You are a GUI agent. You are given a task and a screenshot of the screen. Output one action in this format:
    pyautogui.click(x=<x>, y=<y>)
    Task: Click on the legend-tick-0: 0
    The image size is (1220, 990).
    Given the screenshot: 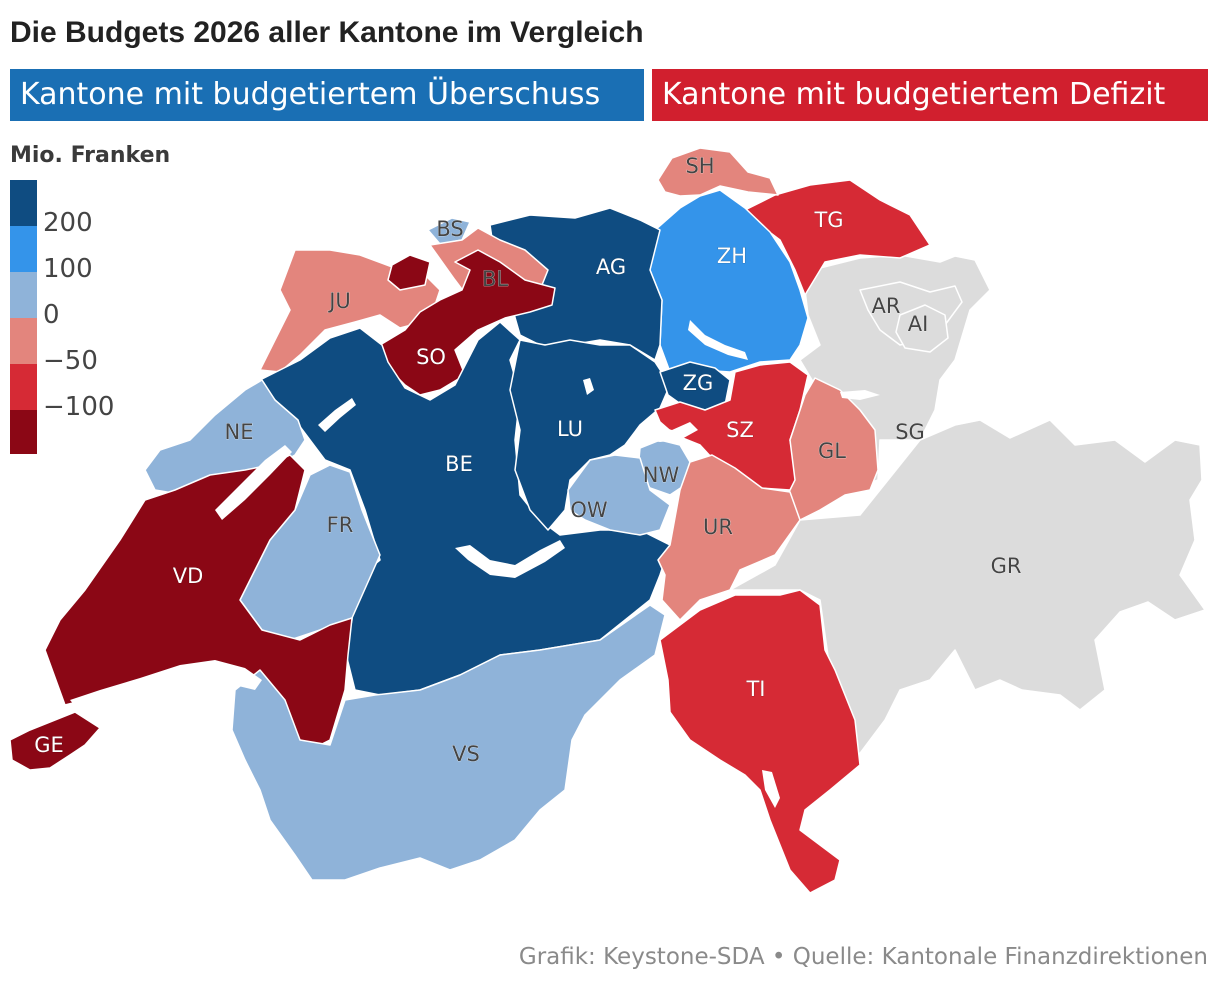 What is the action you would take?
    pyautogui.click(x=51, y=315)
    